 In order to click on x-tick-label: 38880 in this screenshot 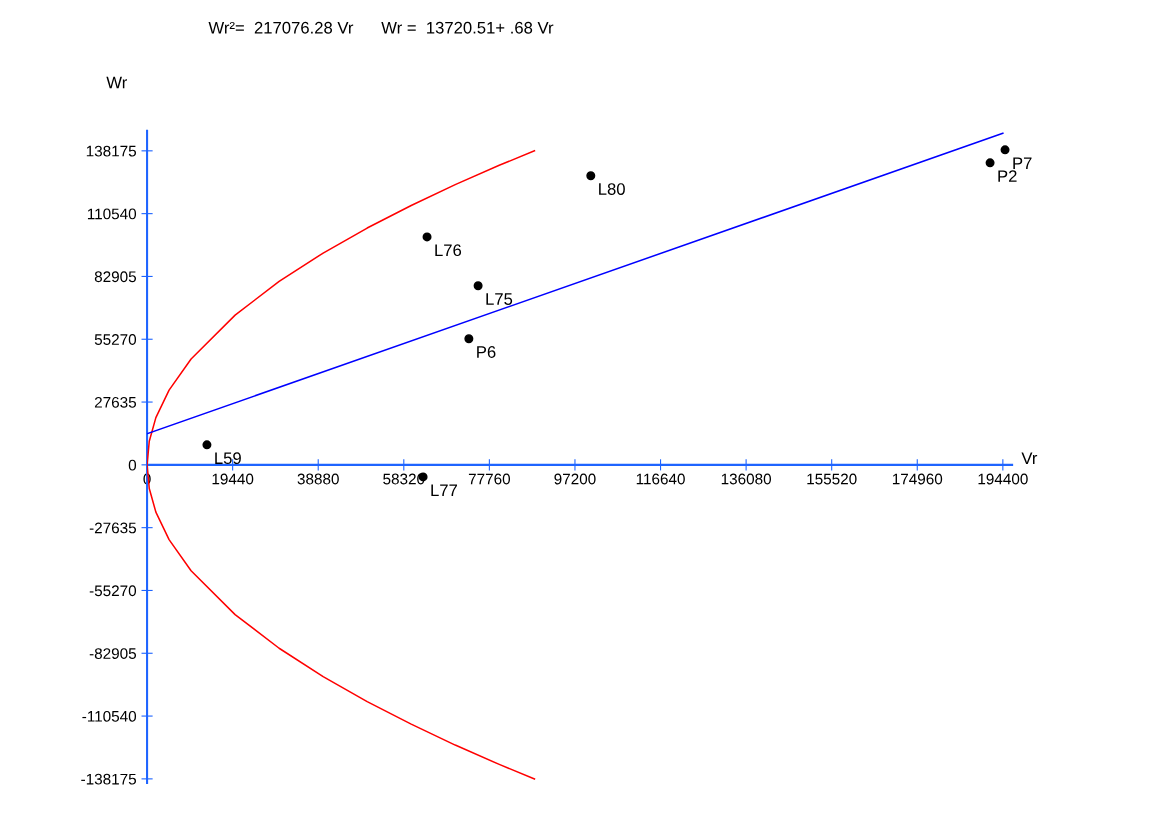, I will do `click(318, 479)`.